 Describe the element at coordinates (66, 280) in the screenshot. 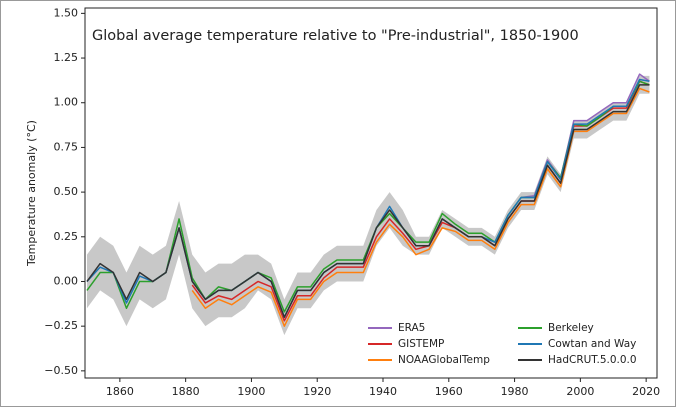

I see `y-tick-label: 0.00` at that location.